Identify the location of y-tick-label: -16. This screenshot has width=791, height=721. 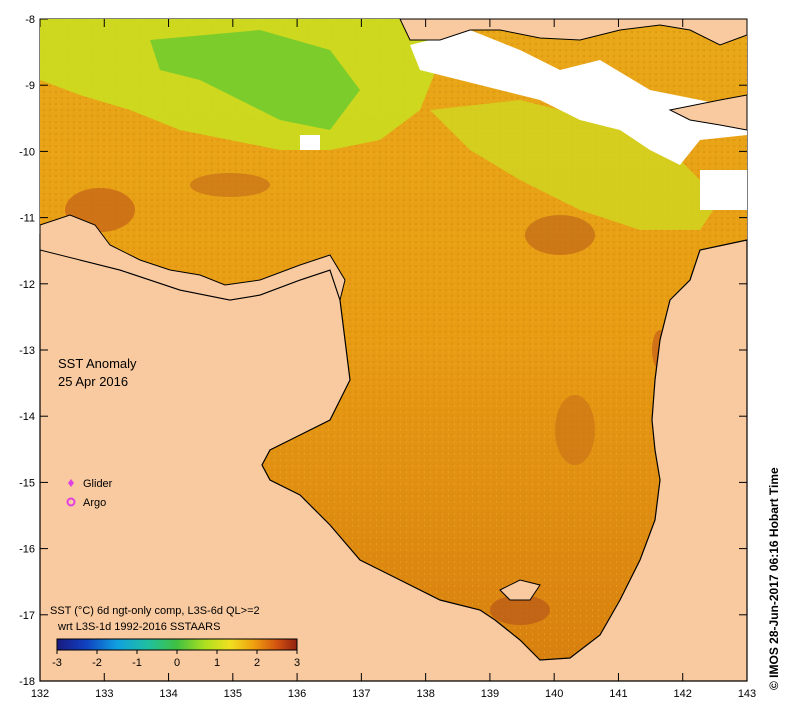
(27, 550).